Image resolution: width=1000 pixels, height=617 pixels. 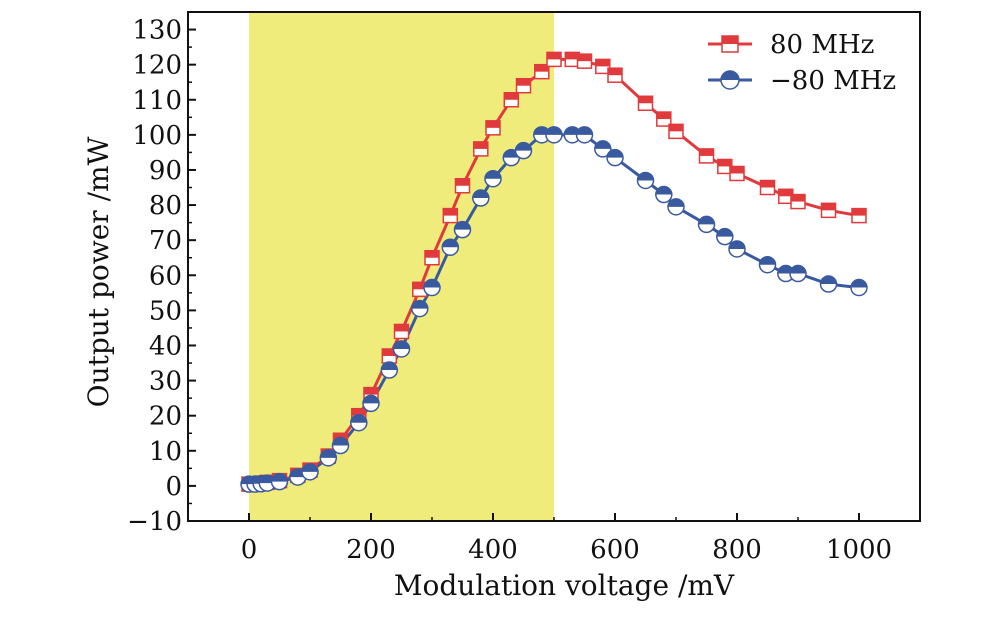 I want to click on y-axis-title: Output power /mW, so click(x=98, y=271).